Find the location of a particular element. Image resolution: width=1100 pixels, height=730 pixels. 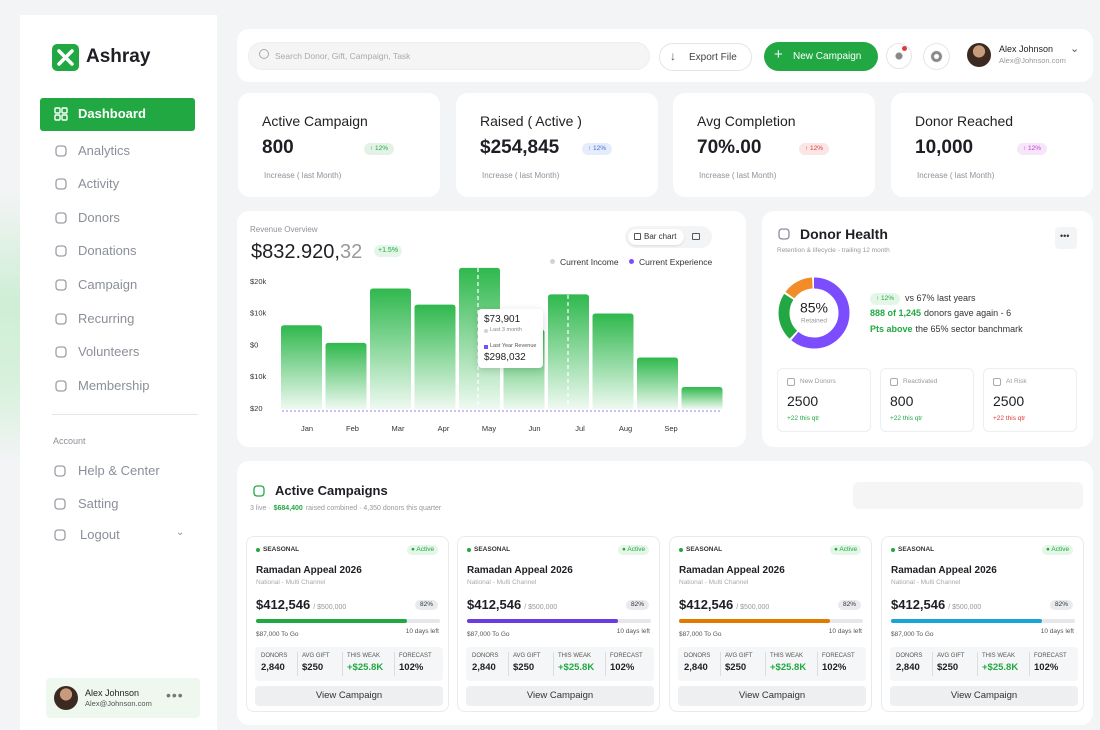

x-tick-label: Jun is located at coordinates (534, 428).